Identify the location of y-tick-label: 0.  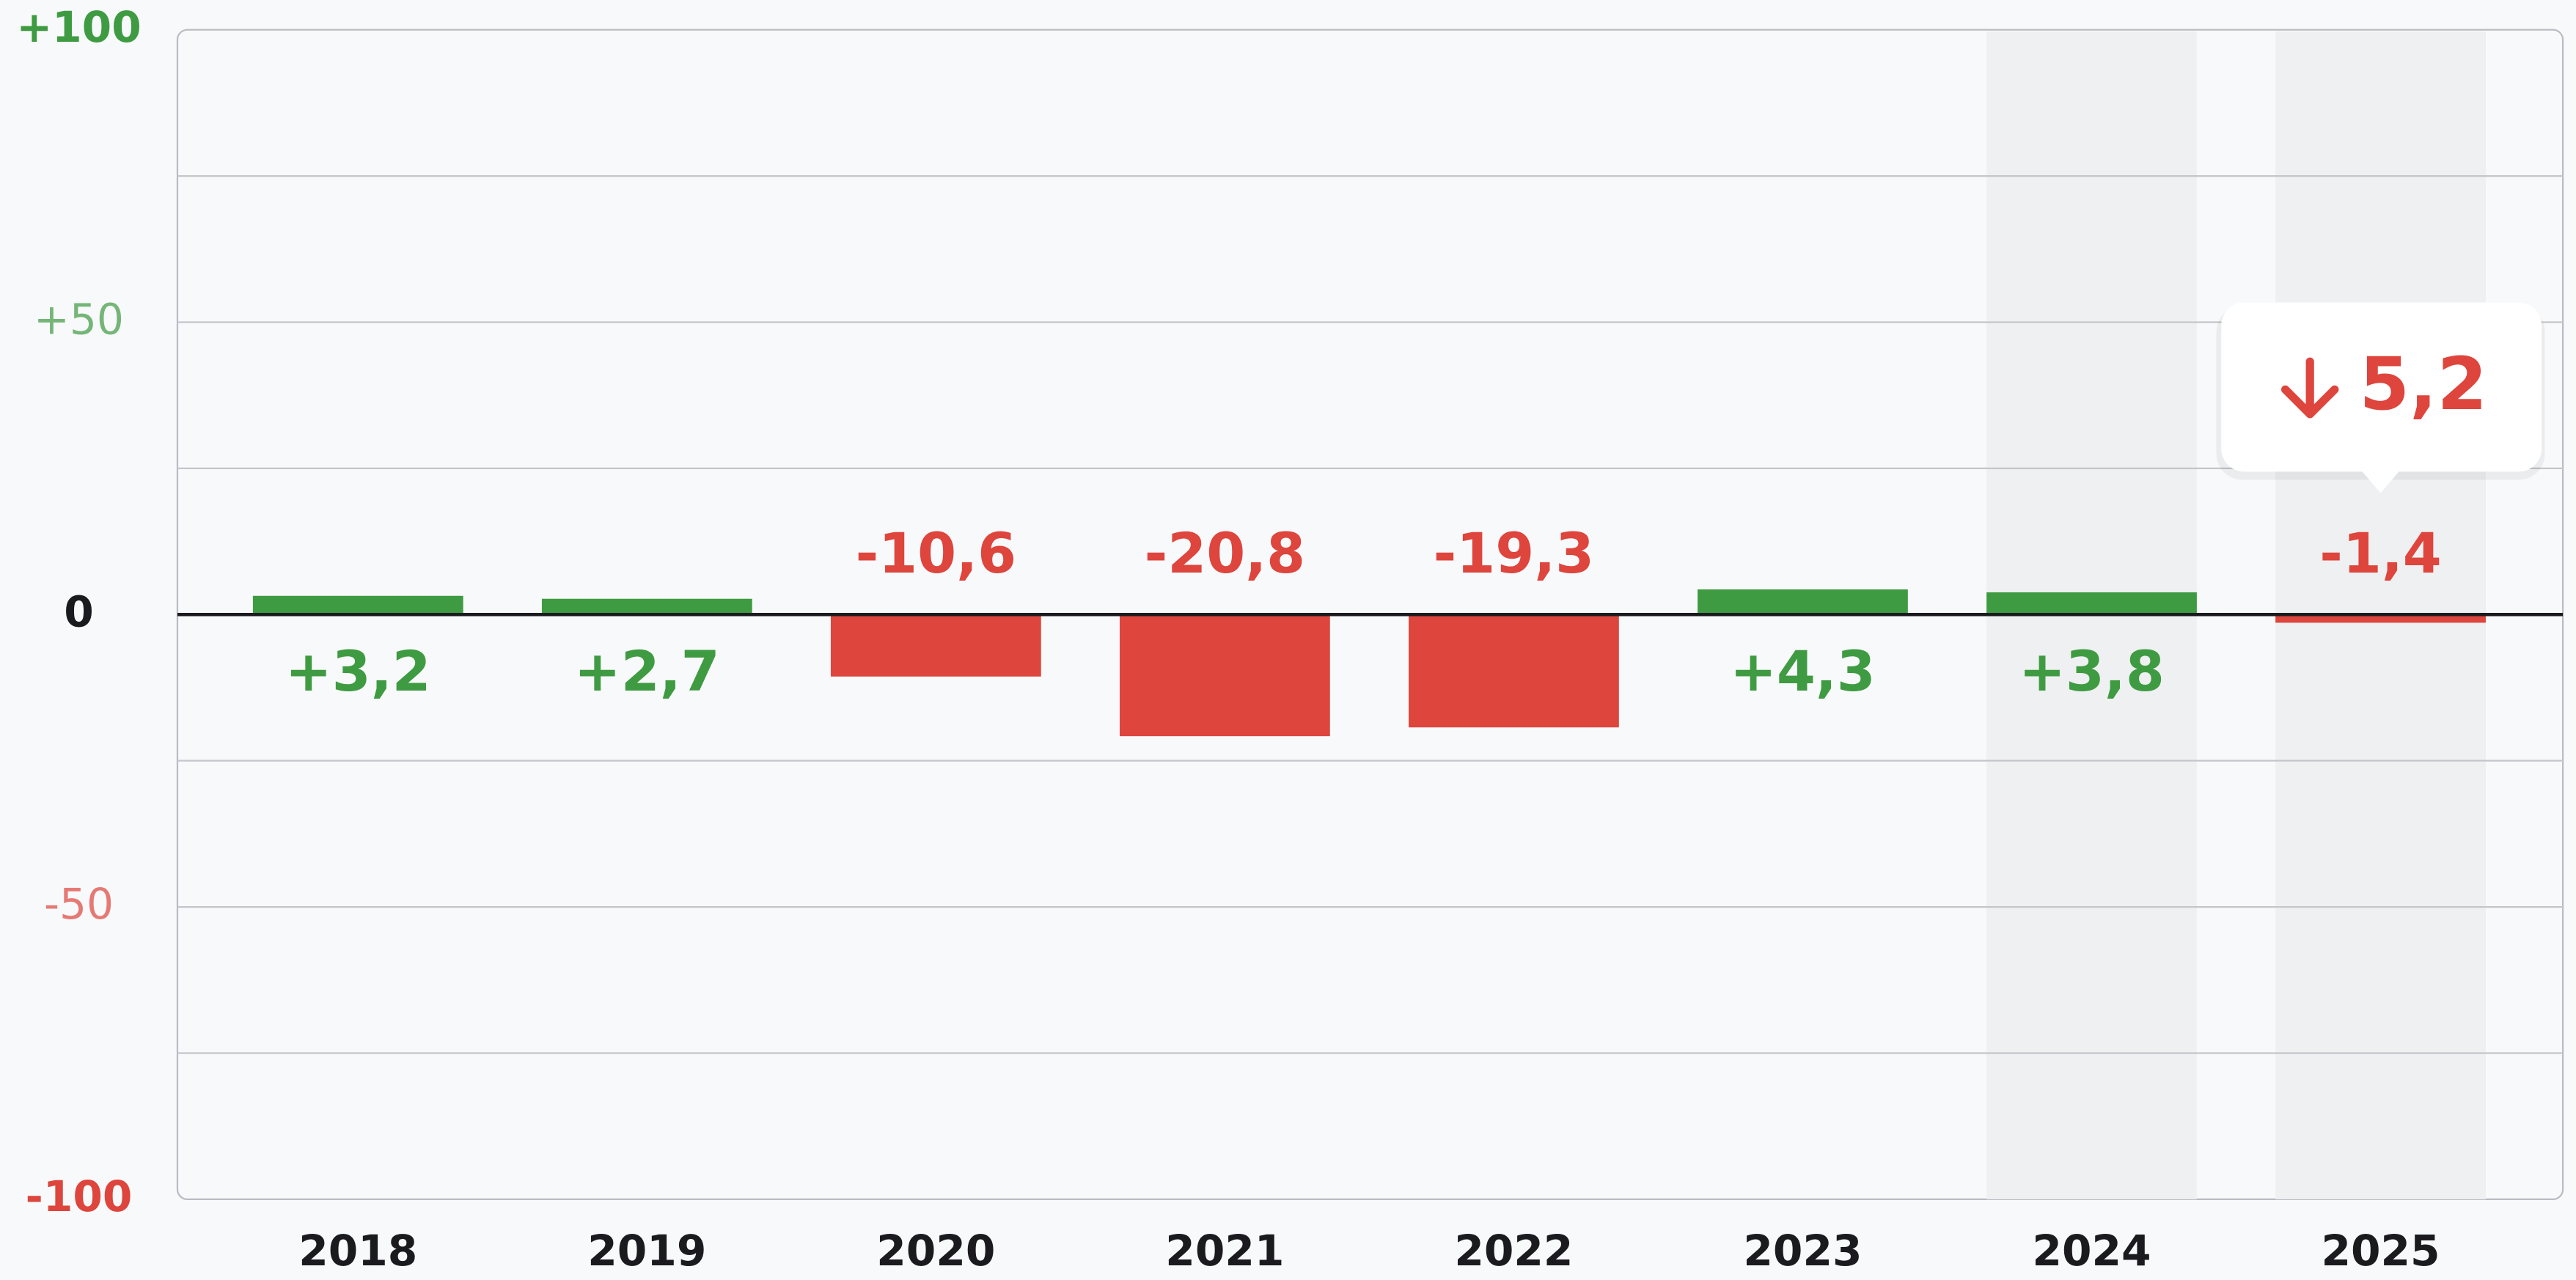
(79, 611).